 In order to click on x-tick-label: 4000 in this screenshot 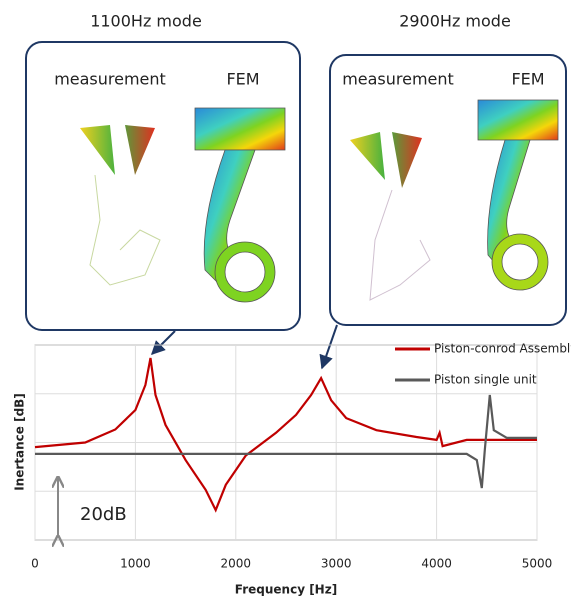, I will do `click(436, 564)`.